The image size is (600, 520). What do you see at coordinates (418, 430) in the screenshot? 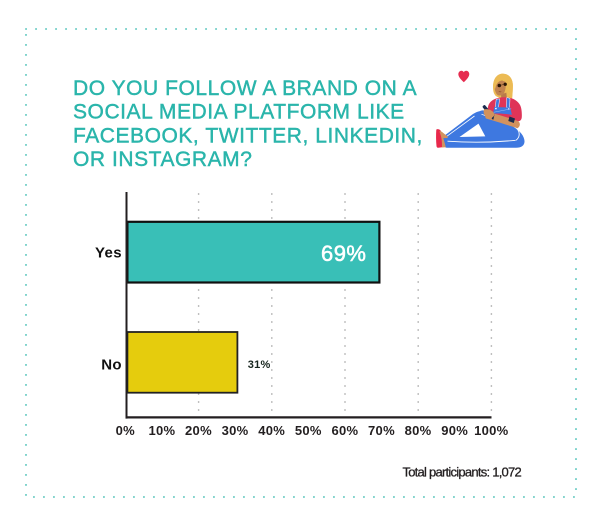
I see `svg-text: 80%` at bounding box center [418, 430].